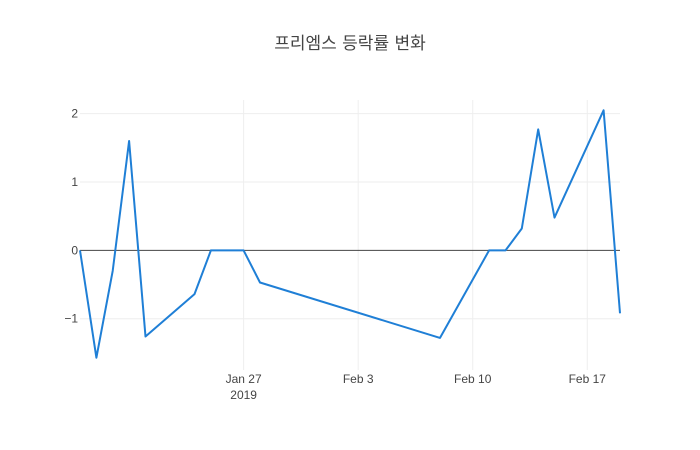 This screenshot has width=700, height=450. What do you see at coordinates (74, 182) in the screenshot?
I see `y-tick-label: 1` at bounding box center [74, 182].